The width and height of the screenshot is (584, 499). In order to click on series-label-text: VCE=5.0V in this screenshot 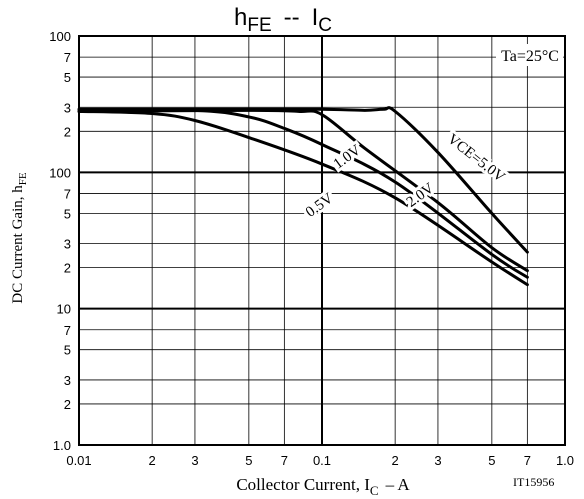, I will do `click(476, 158)`.